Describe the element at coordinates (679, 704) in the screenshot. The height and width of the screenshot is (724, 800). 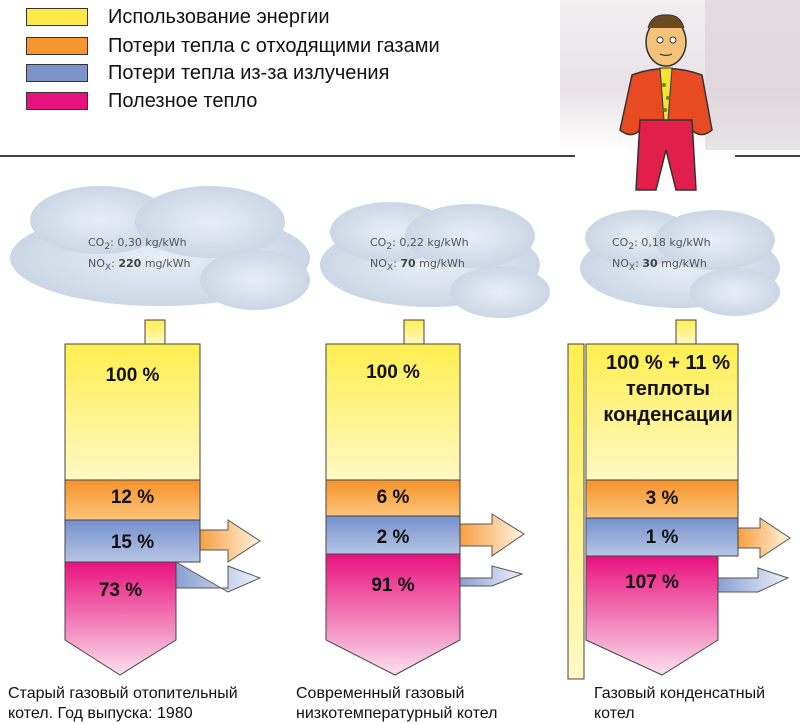
I see `boiler-caption-3: Газовый конденсатный котел` at that location.